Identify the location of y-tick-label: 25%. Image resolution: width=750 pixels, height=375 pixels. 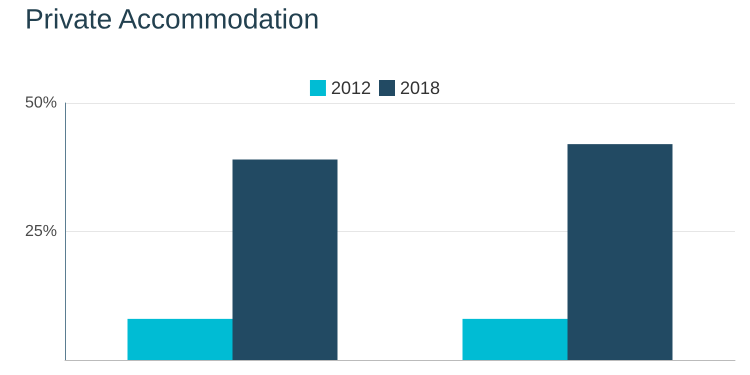
(40, 231).